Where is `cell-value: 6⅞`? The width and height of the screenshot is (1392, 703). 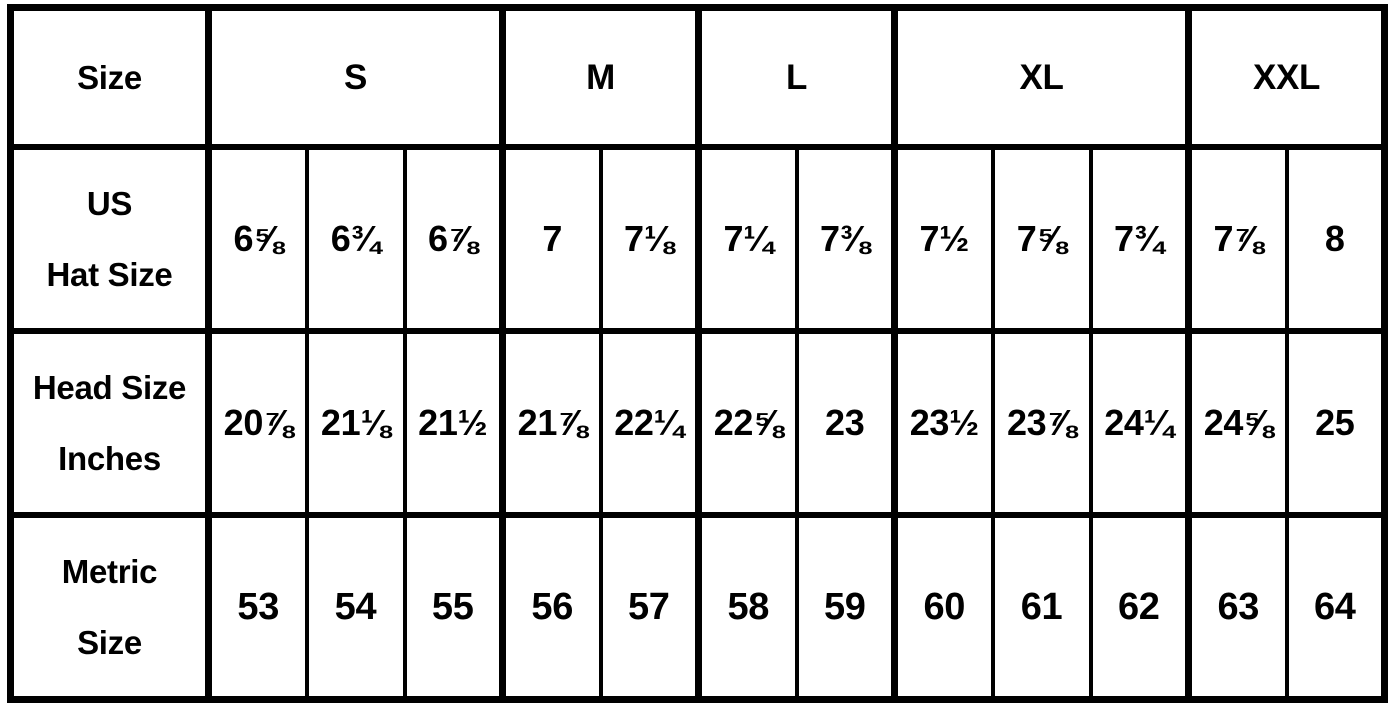
cell-value: 6⅞ is located at coordinates (453, 238).